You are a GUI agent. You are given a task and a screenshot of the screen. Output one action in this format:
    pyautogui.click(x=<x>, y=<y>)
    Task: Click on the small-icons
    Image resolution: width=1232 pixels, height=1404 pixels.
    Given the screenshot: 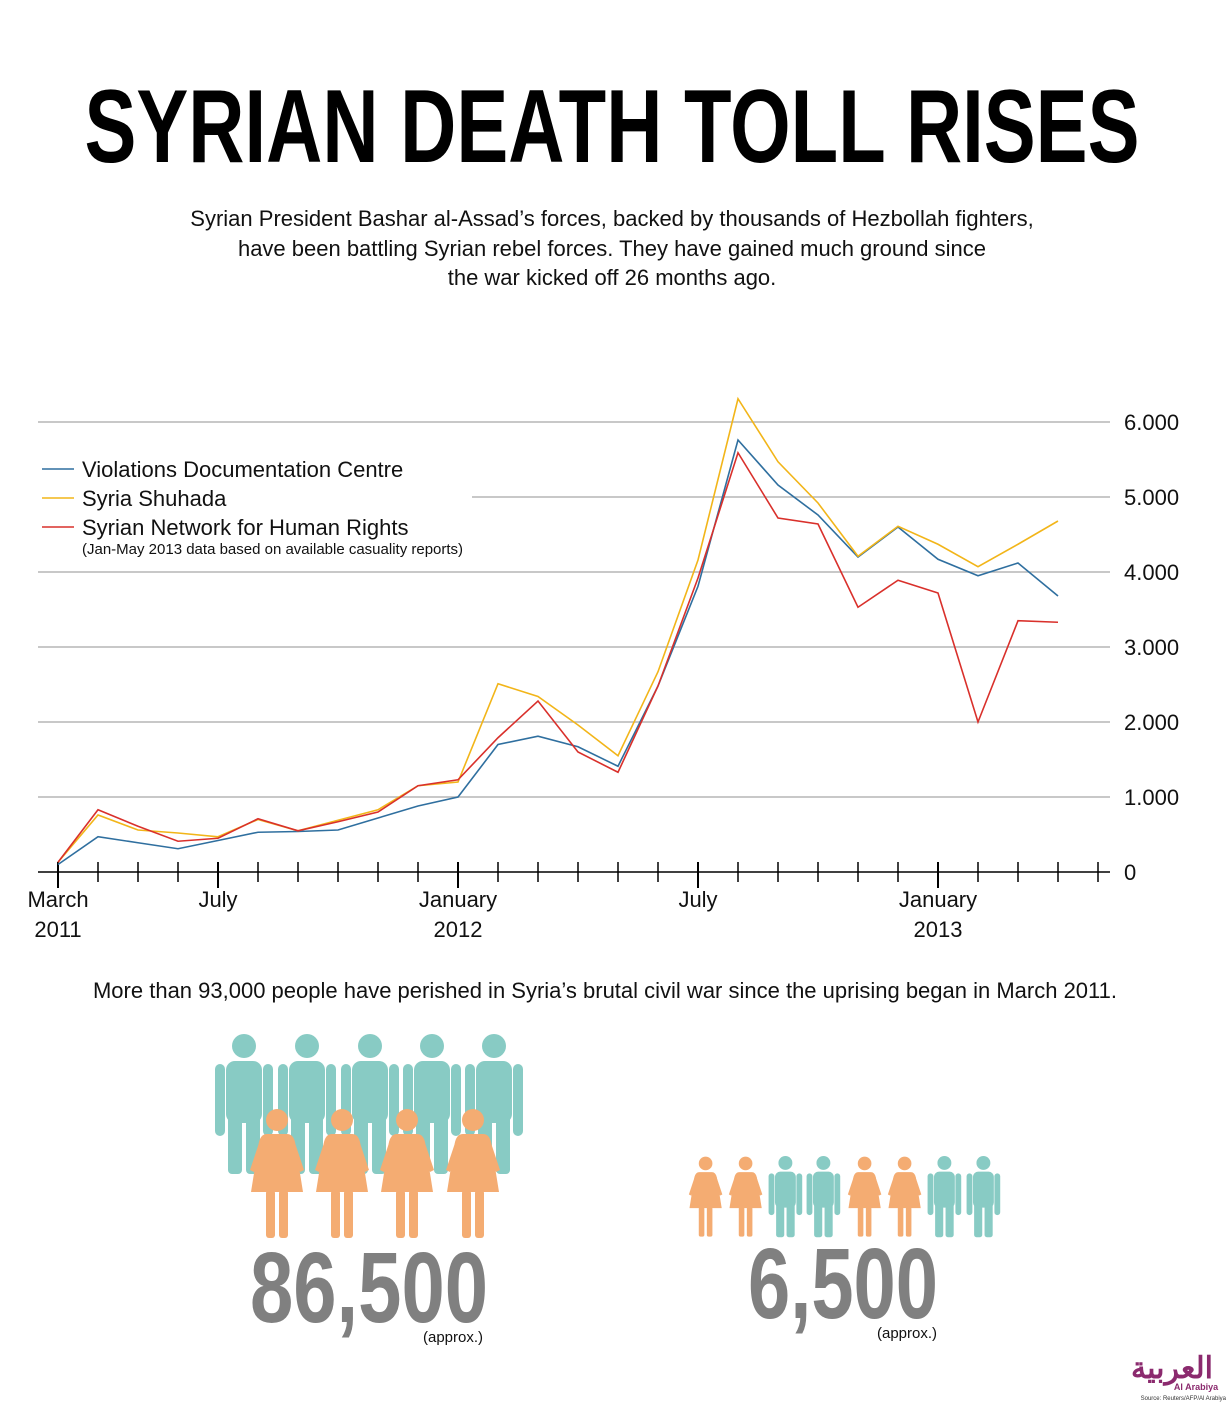 What is the action you would take?
    pyautogui.click(x=844, y=1197)
    